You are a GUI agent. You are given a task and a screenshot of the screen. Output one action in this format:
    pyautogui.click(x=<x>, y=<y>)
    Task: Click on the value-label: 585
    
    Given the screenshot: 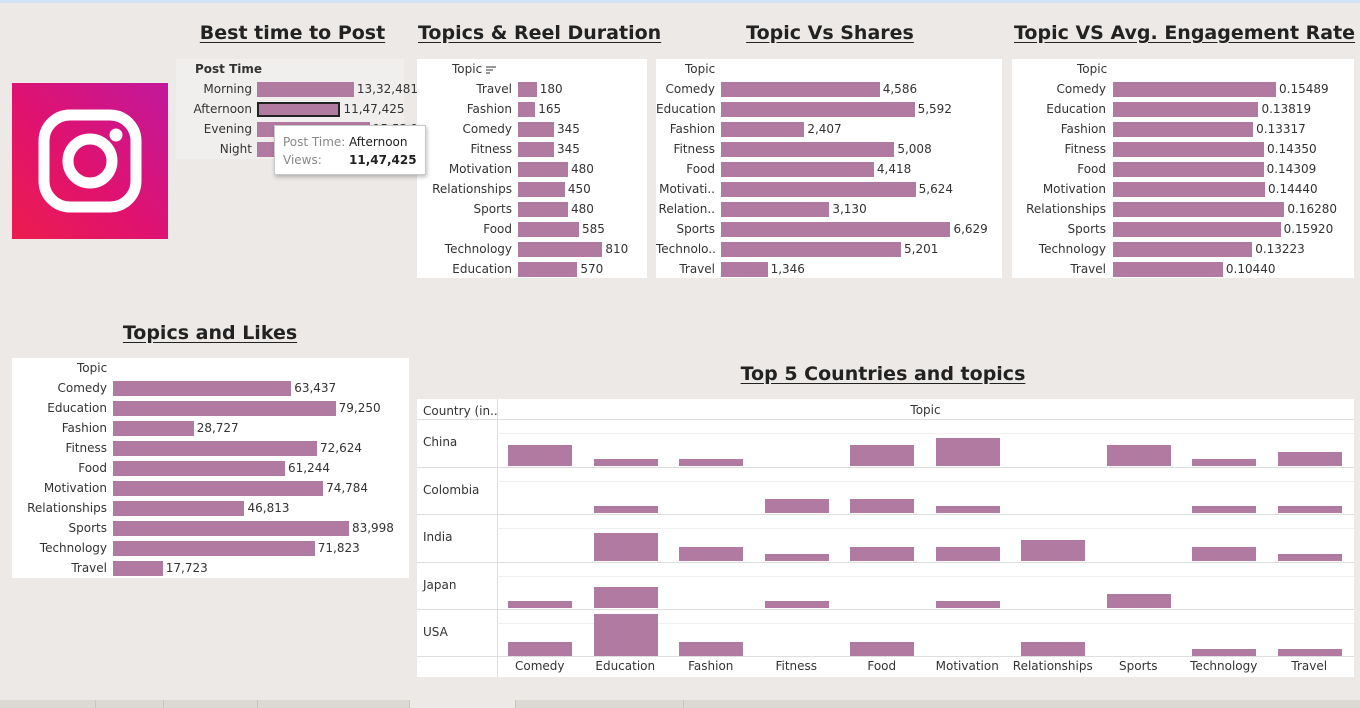 What is the action you would take?
    pyautogui.click(x=593, y=229)
    